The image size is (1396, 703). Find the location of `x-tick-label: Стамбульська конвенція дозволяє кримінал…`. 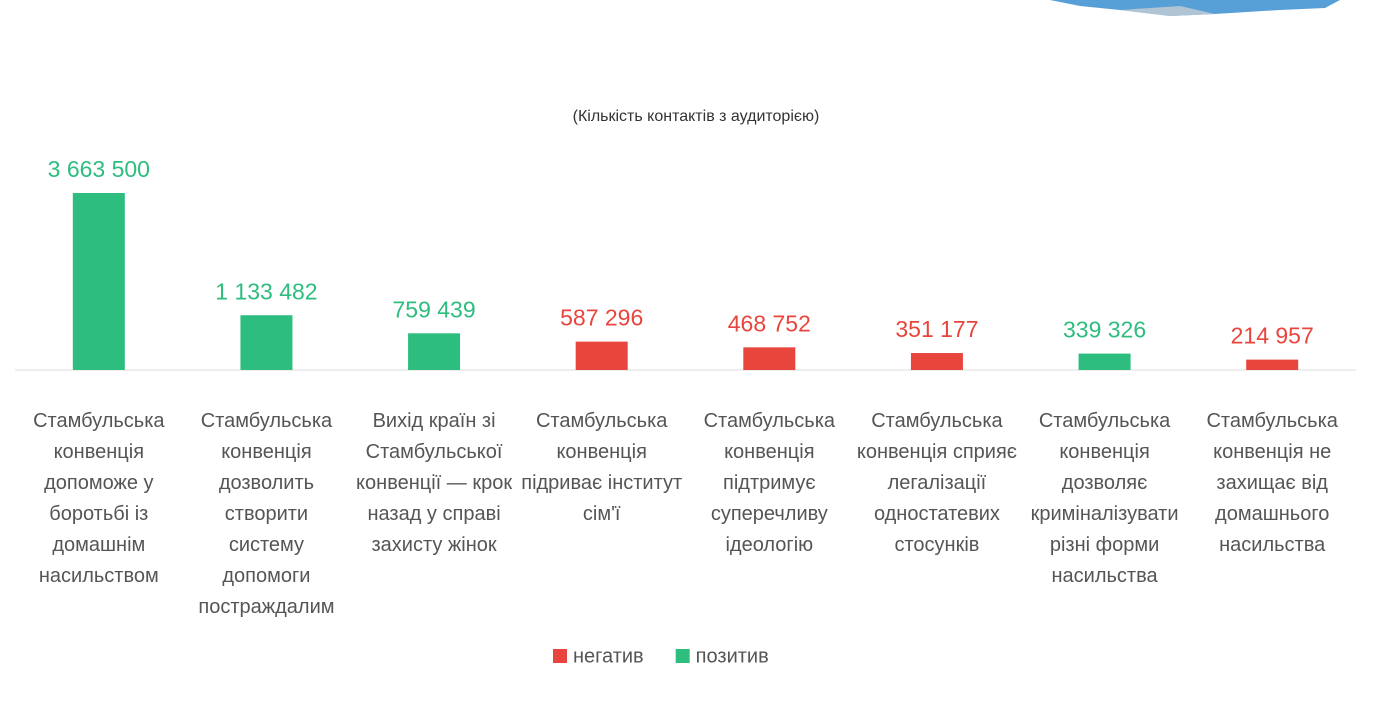

x-tick-label: Стамбульська конвенція дозволяє кримінал… is located at coordinates (1104, 498).